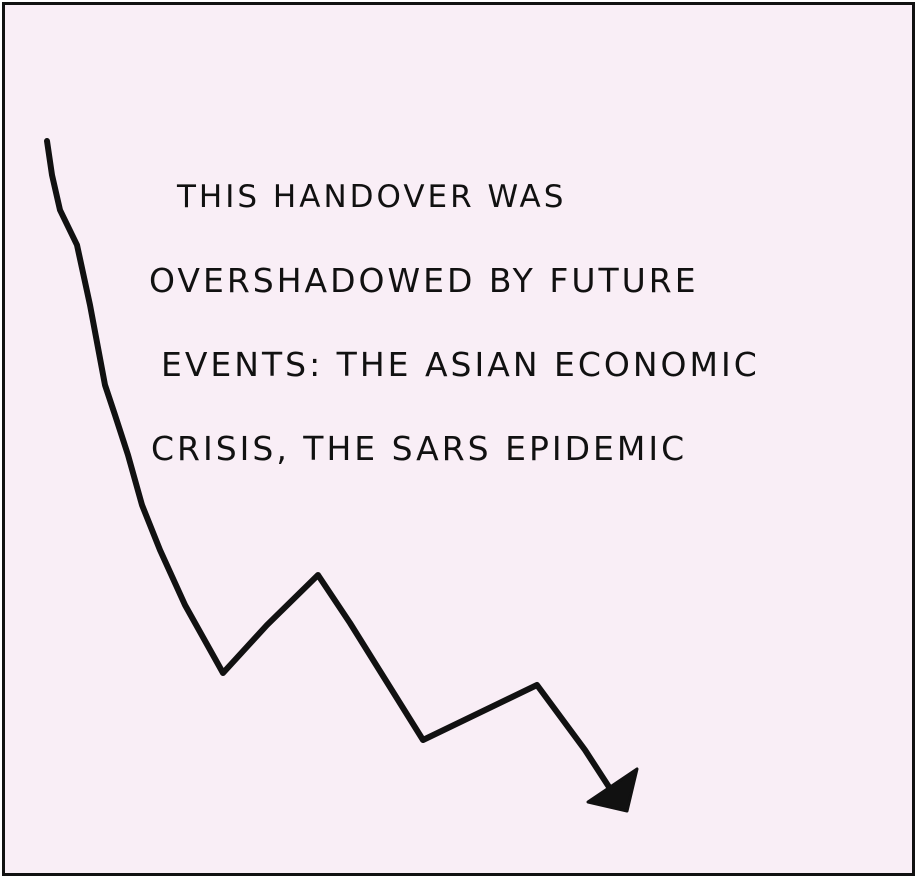 The width and height of the screenshot is (924, 889). I want to click on caption-line: EVENTS: THE ASIAN ECONOMIC, so click(460, 364).